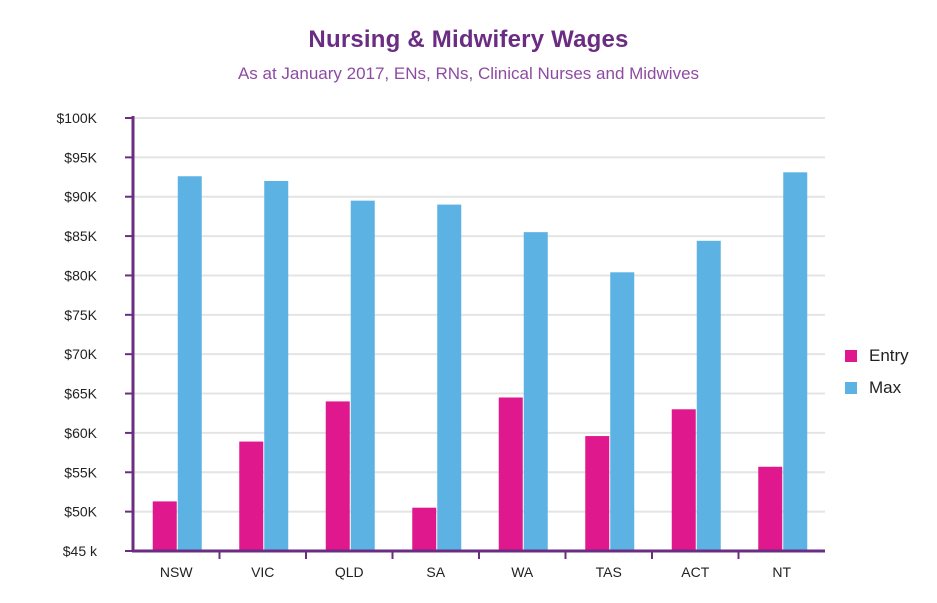 This screenshot has width=937, height=603. I want to click on chart-title: Nursing & Midwifery Wages, so click(468, 39).